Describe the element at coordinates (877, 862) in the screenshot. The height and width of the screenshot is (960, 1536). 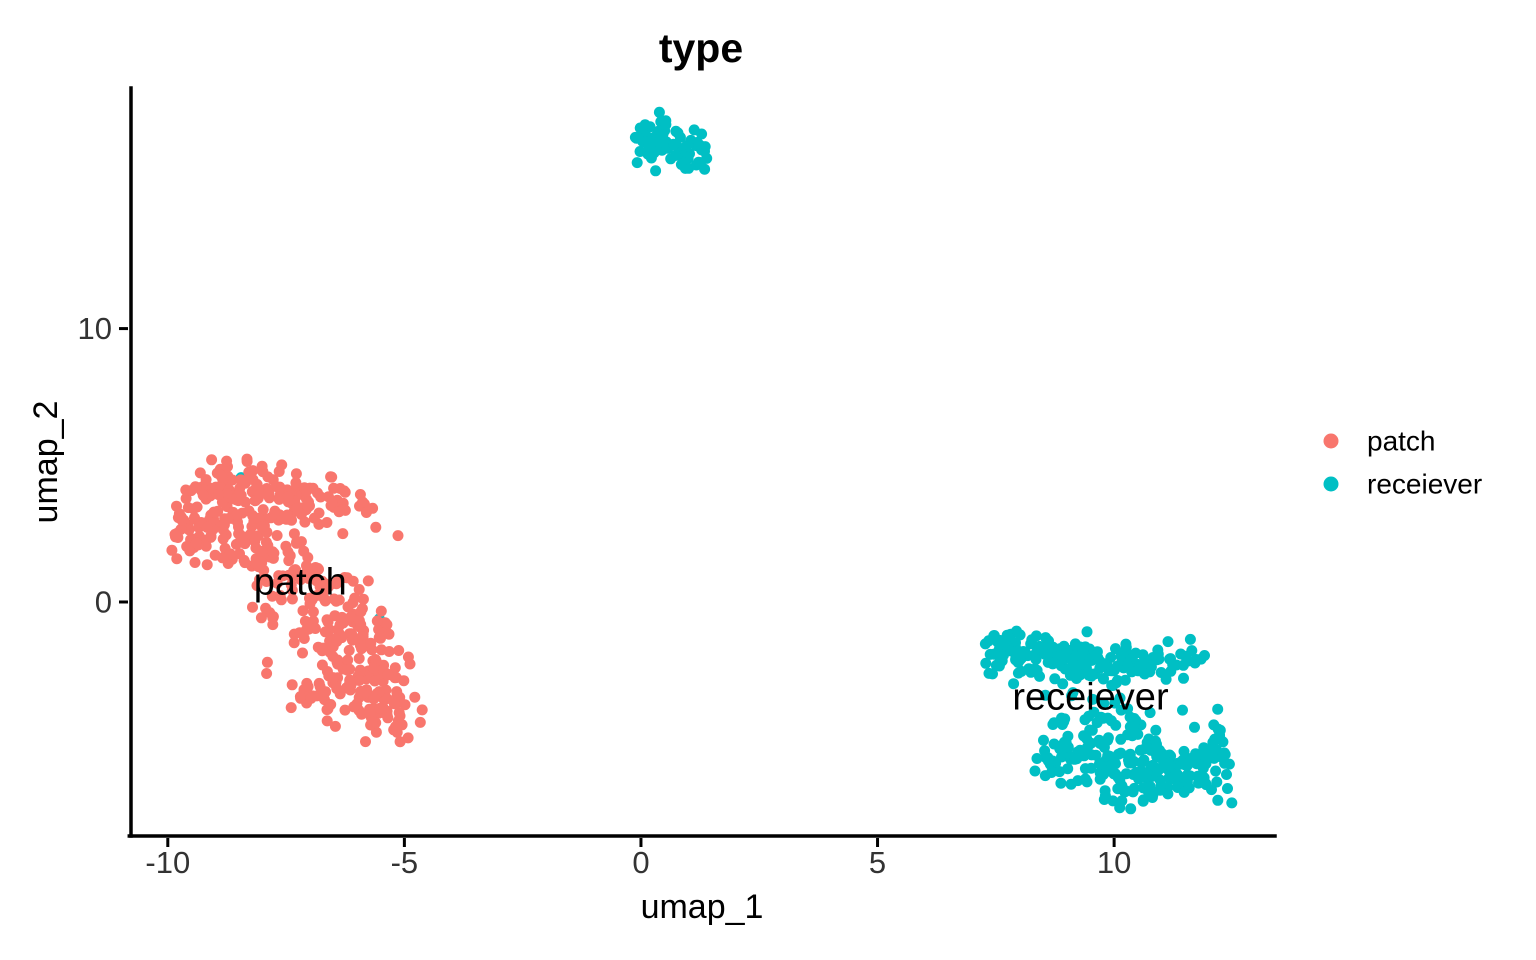
I see `x-tick-label: 5` at that location.